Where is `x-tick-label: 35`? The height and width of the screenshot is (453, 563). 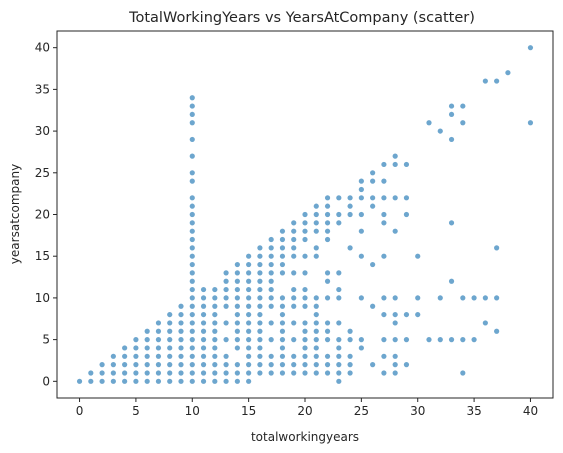 x-tick-label: 35 is located at coordinates (473, 411).